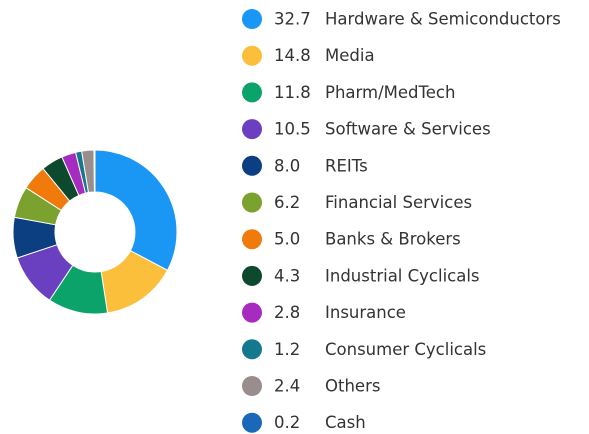 The height and width of the screenshot is (434, 589). Describe the element at coordinates (408, 129) in the screenshot. I see `legend-label: Software & Services` at that location.